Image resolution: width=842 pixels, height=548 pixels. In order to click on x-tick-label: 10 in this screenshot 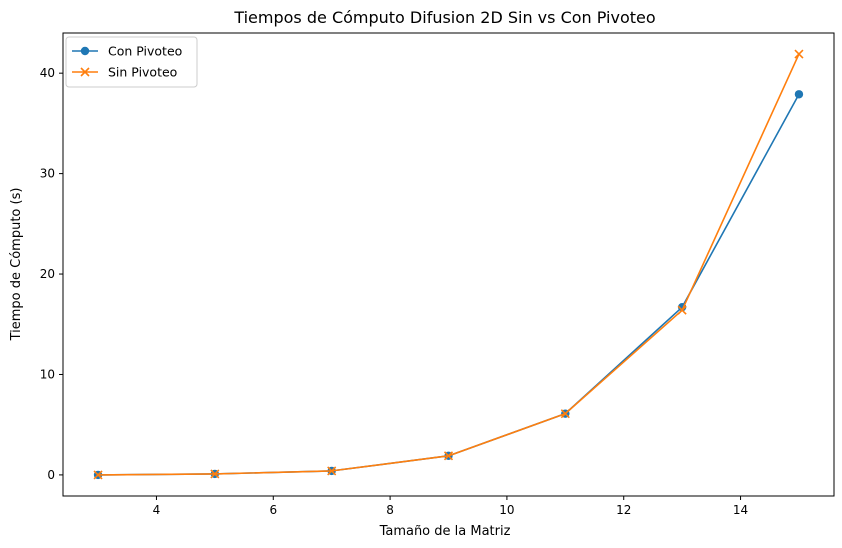, I will do `click(506, 510)`.